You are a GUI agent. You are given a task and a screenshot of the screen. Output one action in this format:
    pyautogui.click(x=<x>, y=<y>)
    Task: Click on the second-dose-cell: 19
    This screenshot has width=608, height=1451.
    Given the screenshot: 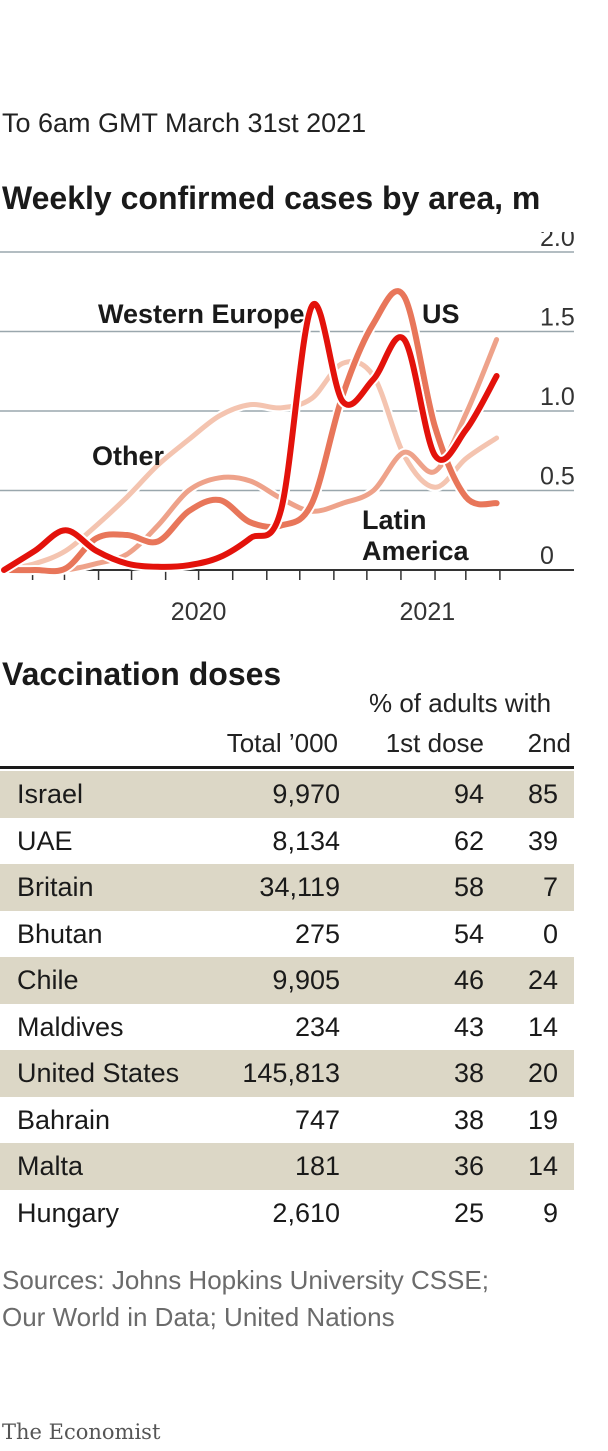 What is the action you would take?
    pyautogui.click(x=542, y=1119)
    